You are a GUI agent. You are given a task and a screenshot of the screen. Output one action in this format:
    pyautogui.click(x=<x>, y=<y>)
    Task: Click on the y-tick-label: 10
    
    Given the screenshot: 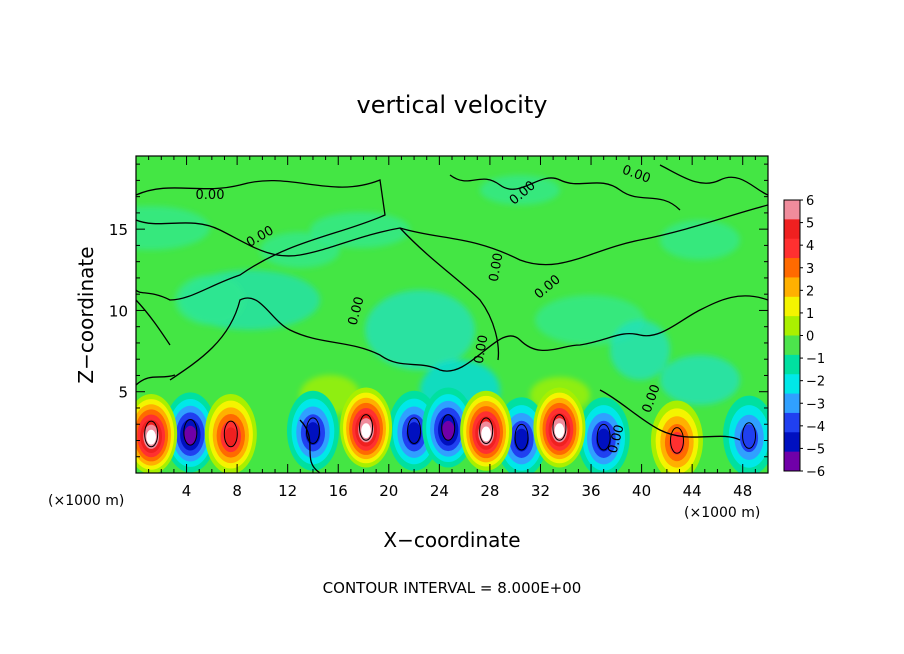 What is the action you would take?
    pyautogui.click(x=118, y=311)
    